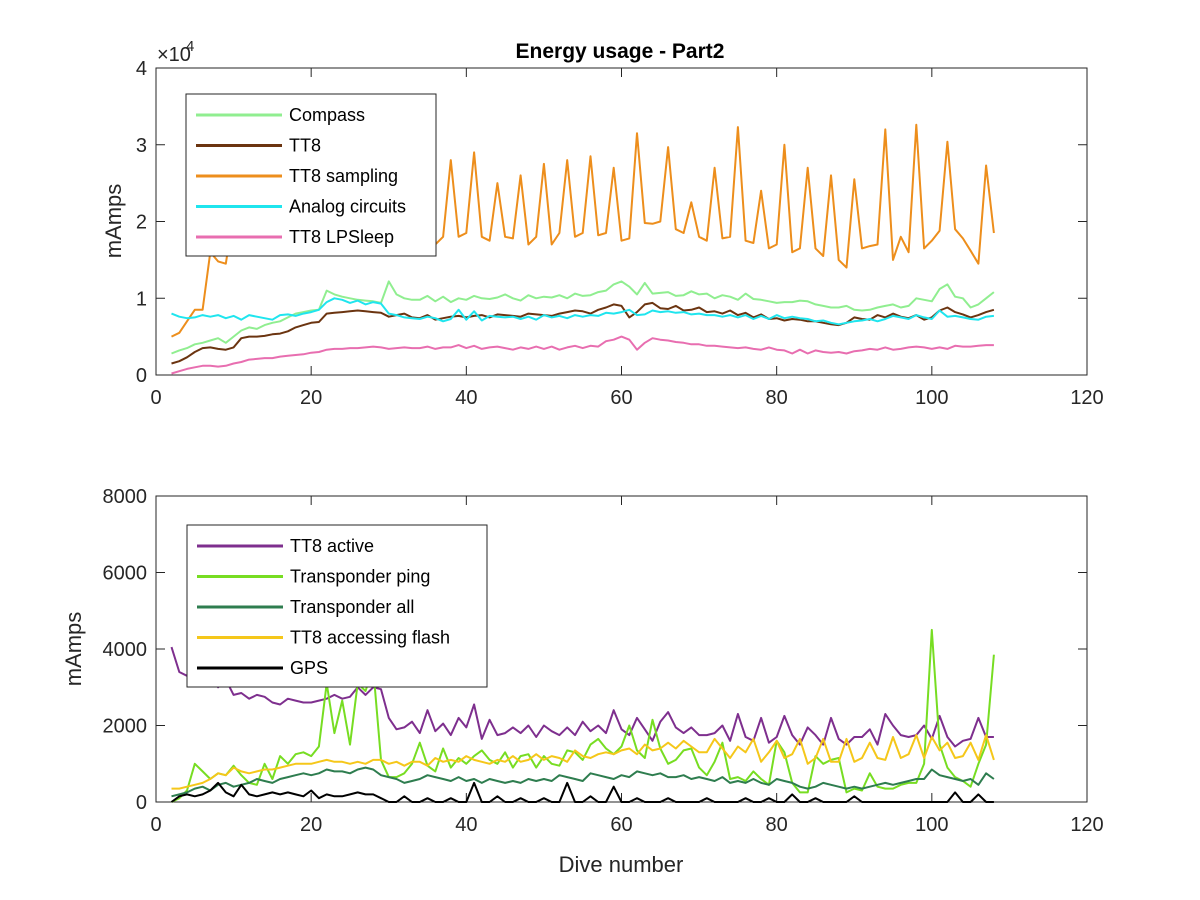 Image resolution: width=1200 pixels, height=900 pixels. I want to click on legend-entry-label: Transponder all, so click(352, 607).